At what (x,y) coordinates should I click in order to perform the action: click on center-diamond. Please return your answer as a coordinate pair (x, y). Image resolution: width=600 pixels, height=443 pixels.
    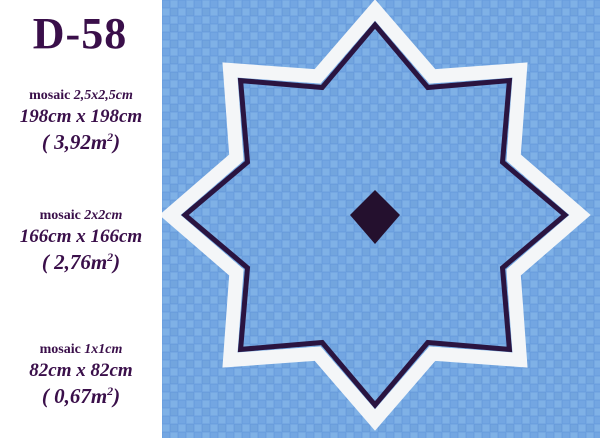
    Looking at the image, I should click on (375, 217).